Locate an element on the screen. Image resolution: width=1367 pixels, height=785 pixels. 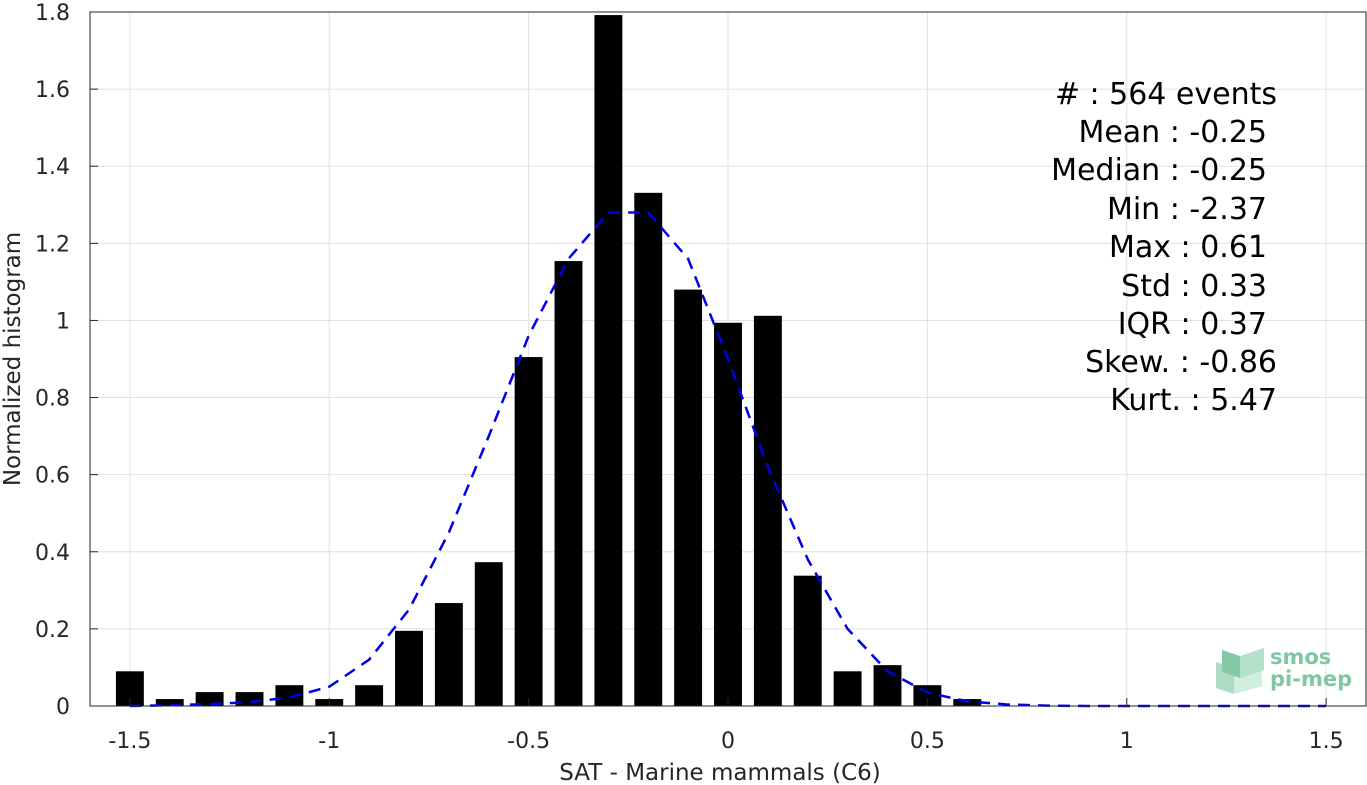
y-tick-label: 1.4 is located at coordinates (52, 167).